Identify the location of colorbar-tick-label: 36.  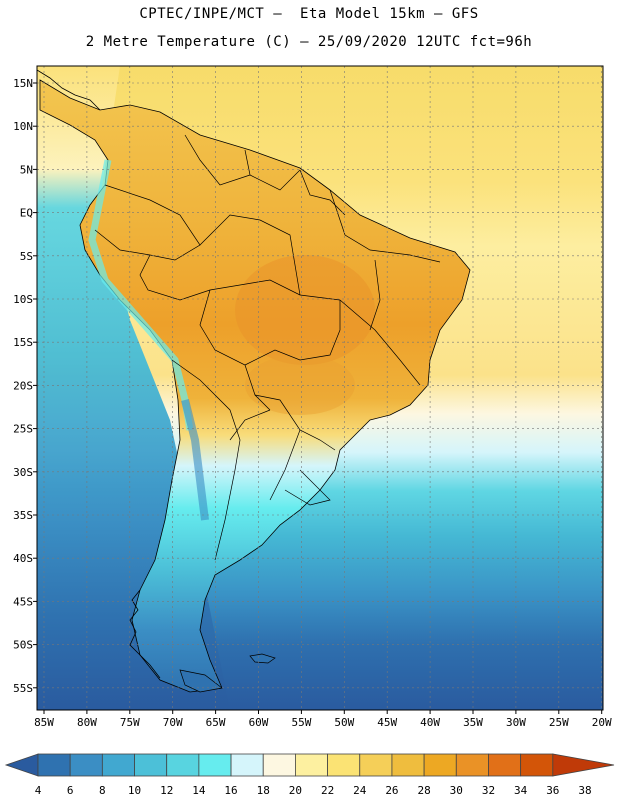
(552, 790).